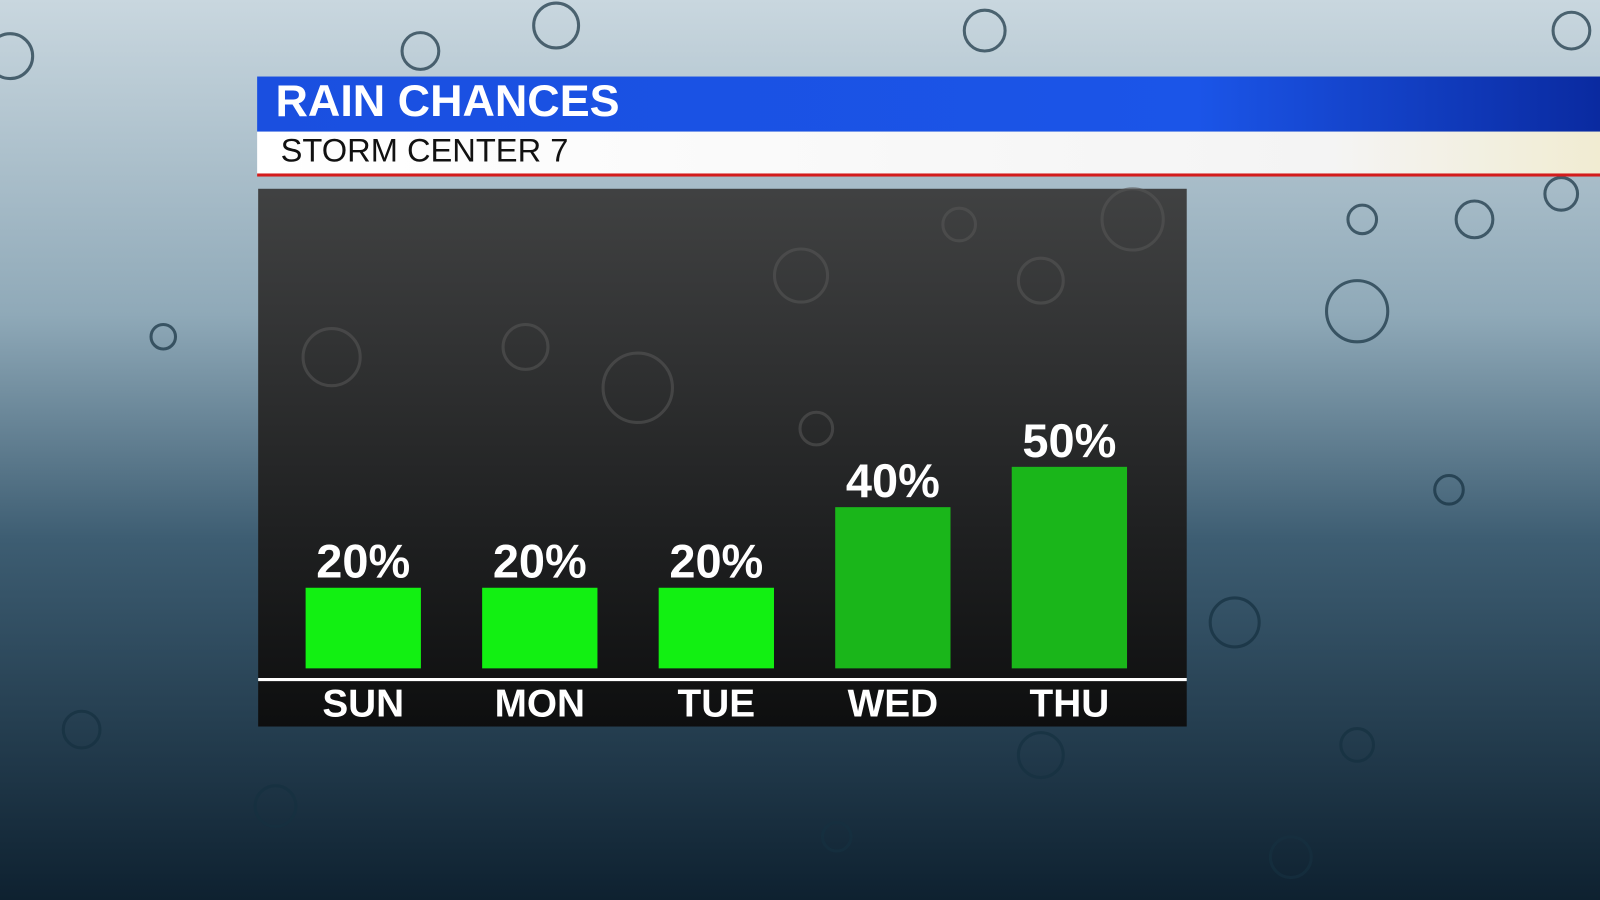 This screenshot has height=900, width=1600. I want to click on red-rule, so click(928, 175).